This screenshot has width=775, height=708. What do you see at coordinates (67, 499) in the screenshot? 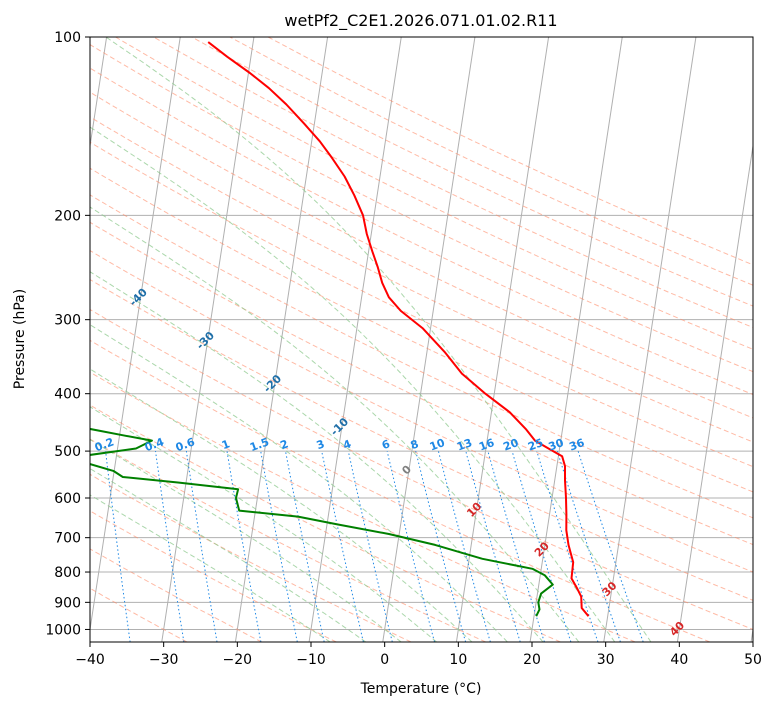
I see `y-tick-label: 600` at bounding box center [67, 499].